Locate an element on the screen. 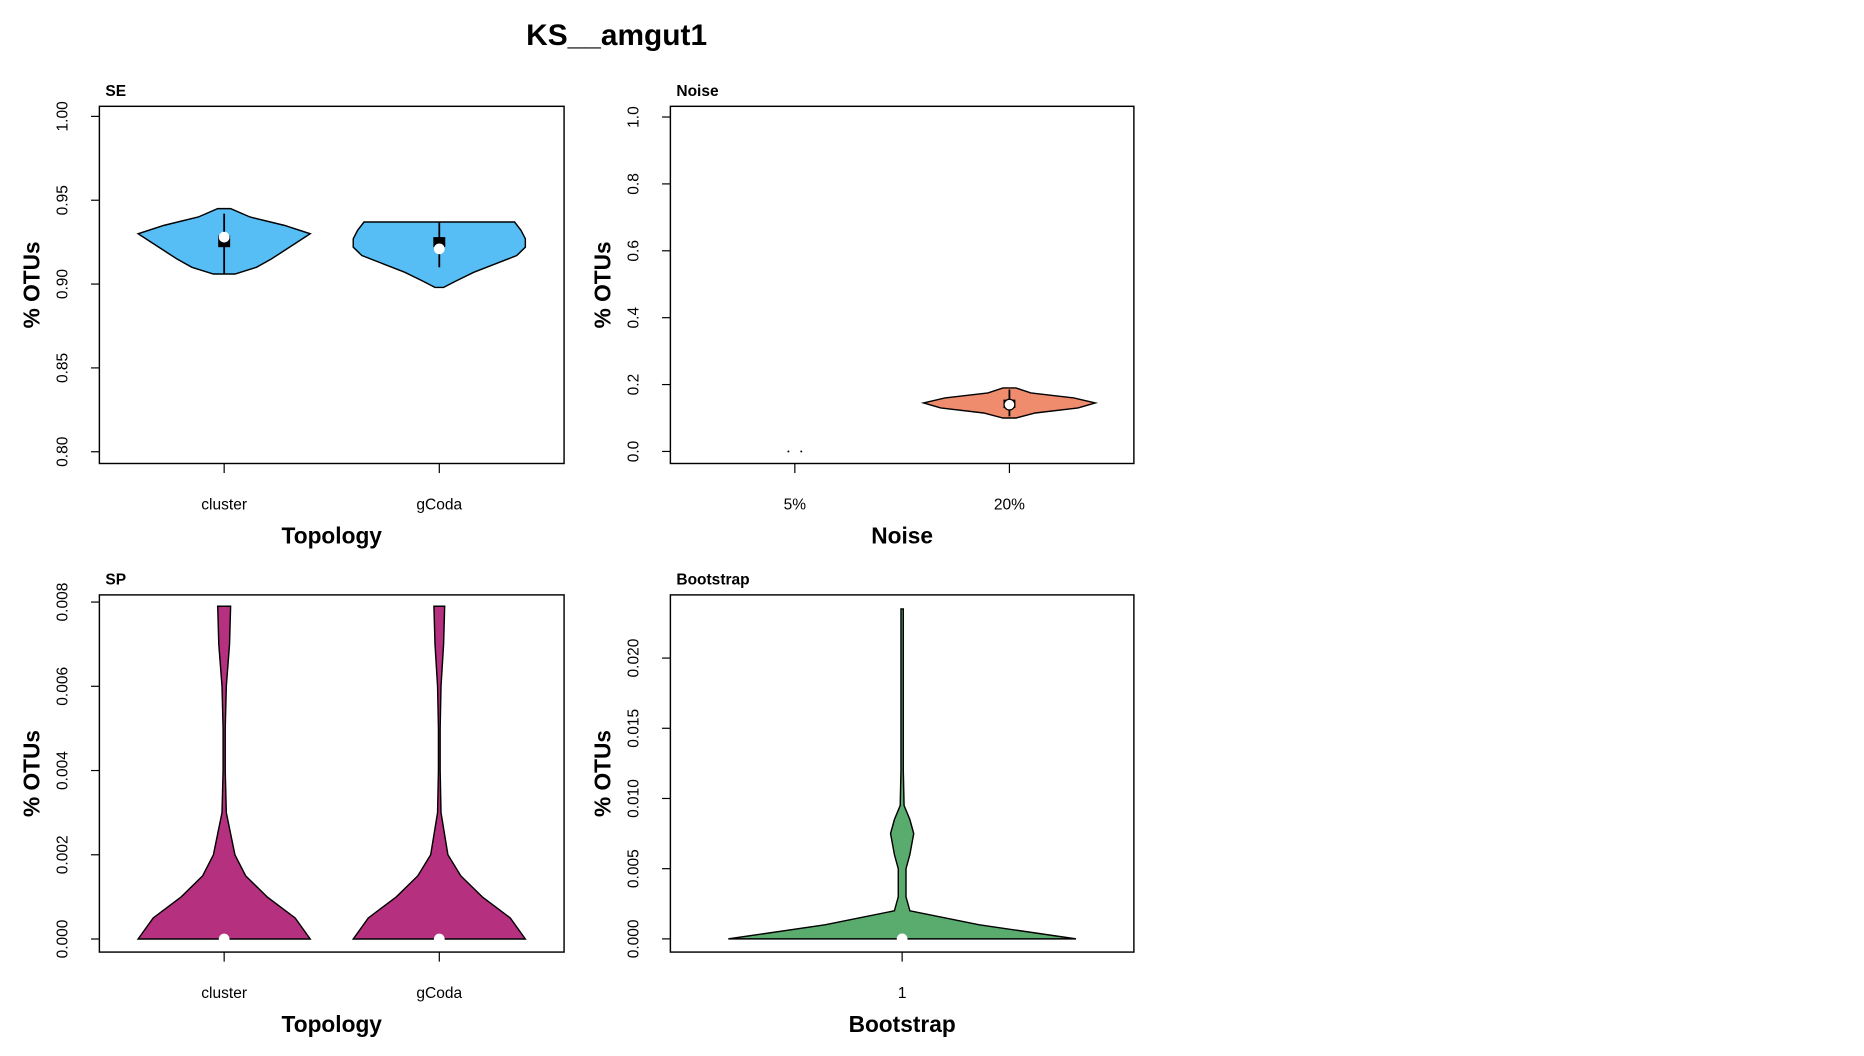 This screenshot has height=1056, width=1864. y-tick-label: 0.95 is located at coordinates (63, 200).